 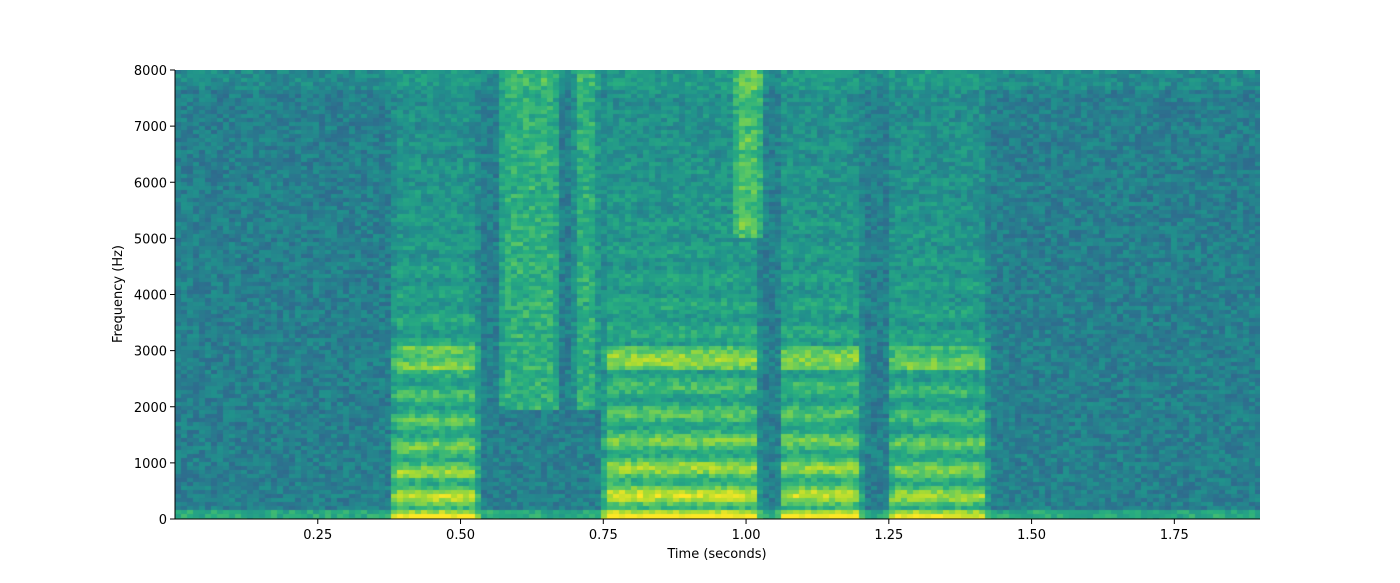 I want to click on y-ticks: 0 1000 2000 3000 4000 5000 6000 7000 8000, so click(x=154, y=296).